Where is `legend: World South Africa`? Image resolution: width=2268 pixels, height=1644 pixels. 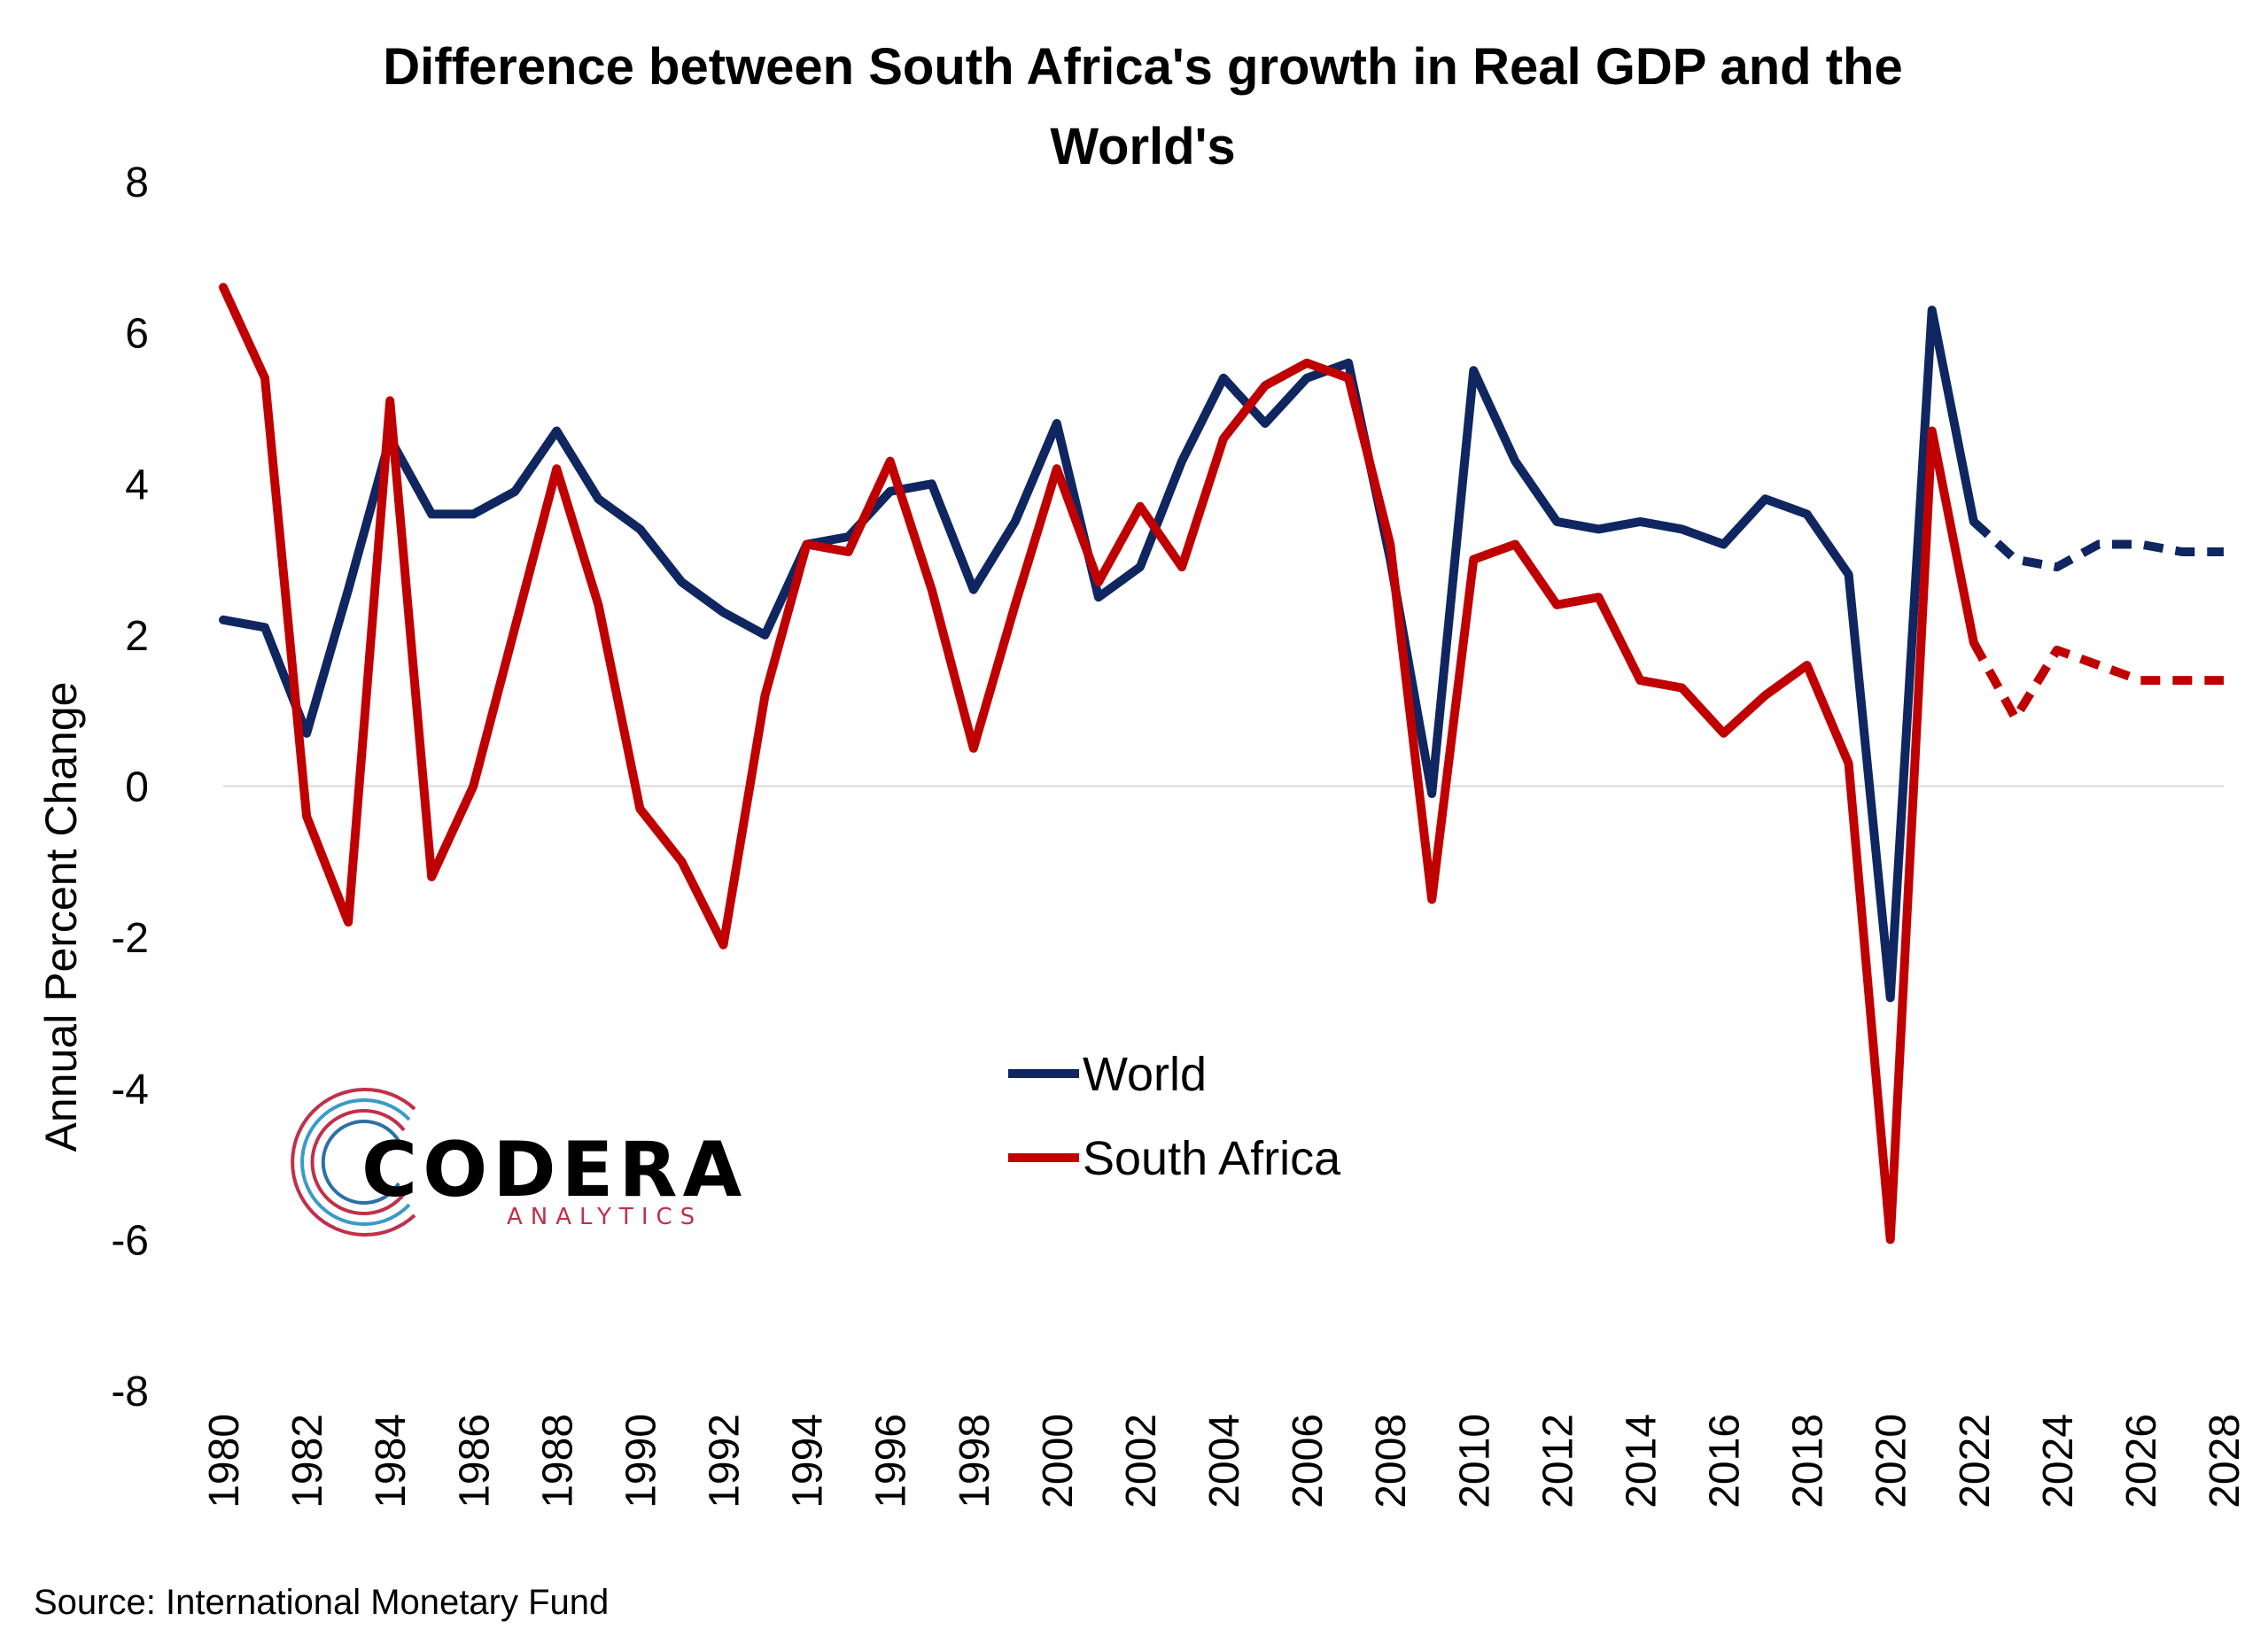 legend: World South Africa is located at coordinates (1174, 1116).